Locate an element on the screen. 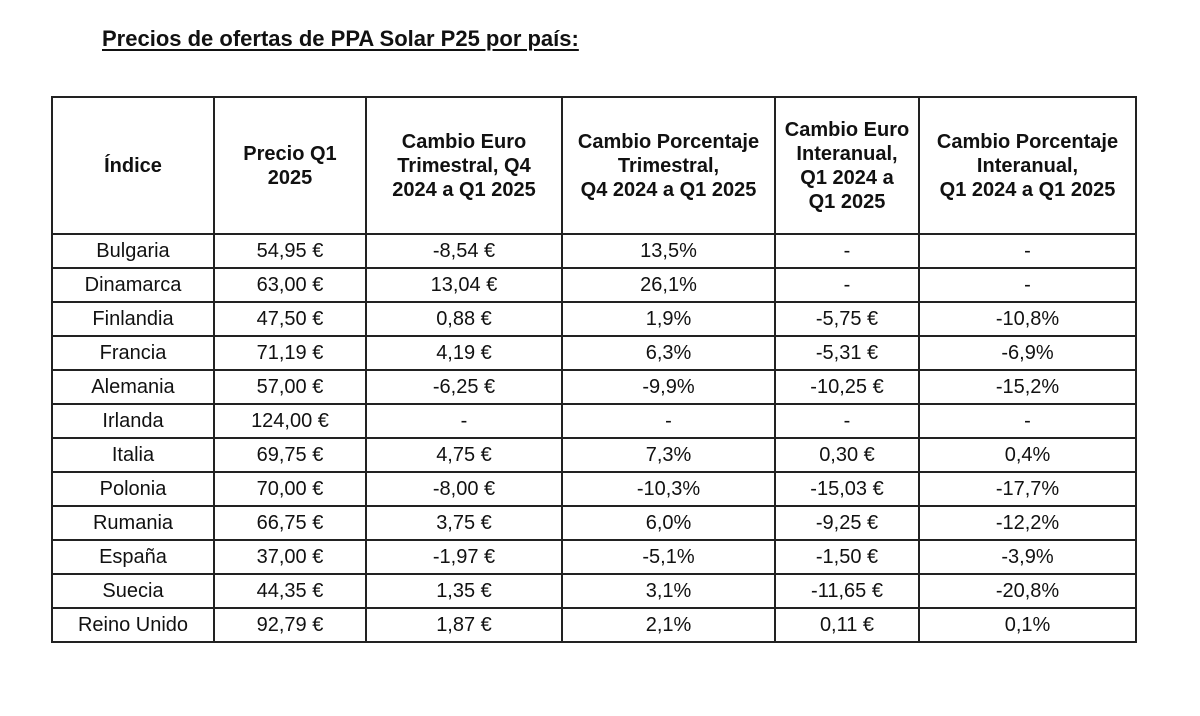 This screenshot has height=716, width=1200. country-cell: Dinamarca is located at coordinates (133, 285).